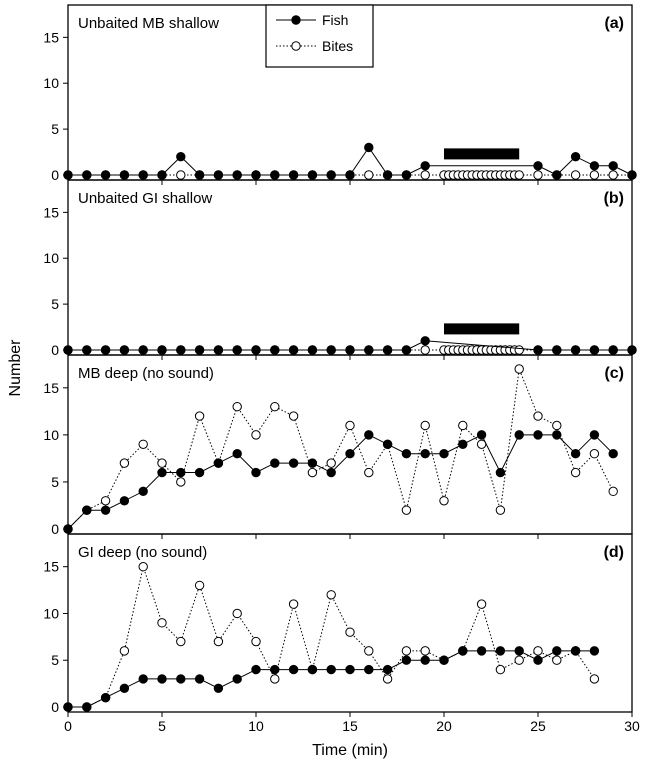 This screenshot has height=763, width=648. Describe the element at coordinates (148, 23) in the screenshot. I see `panel-title: Unbaited MB shallow` at that location.